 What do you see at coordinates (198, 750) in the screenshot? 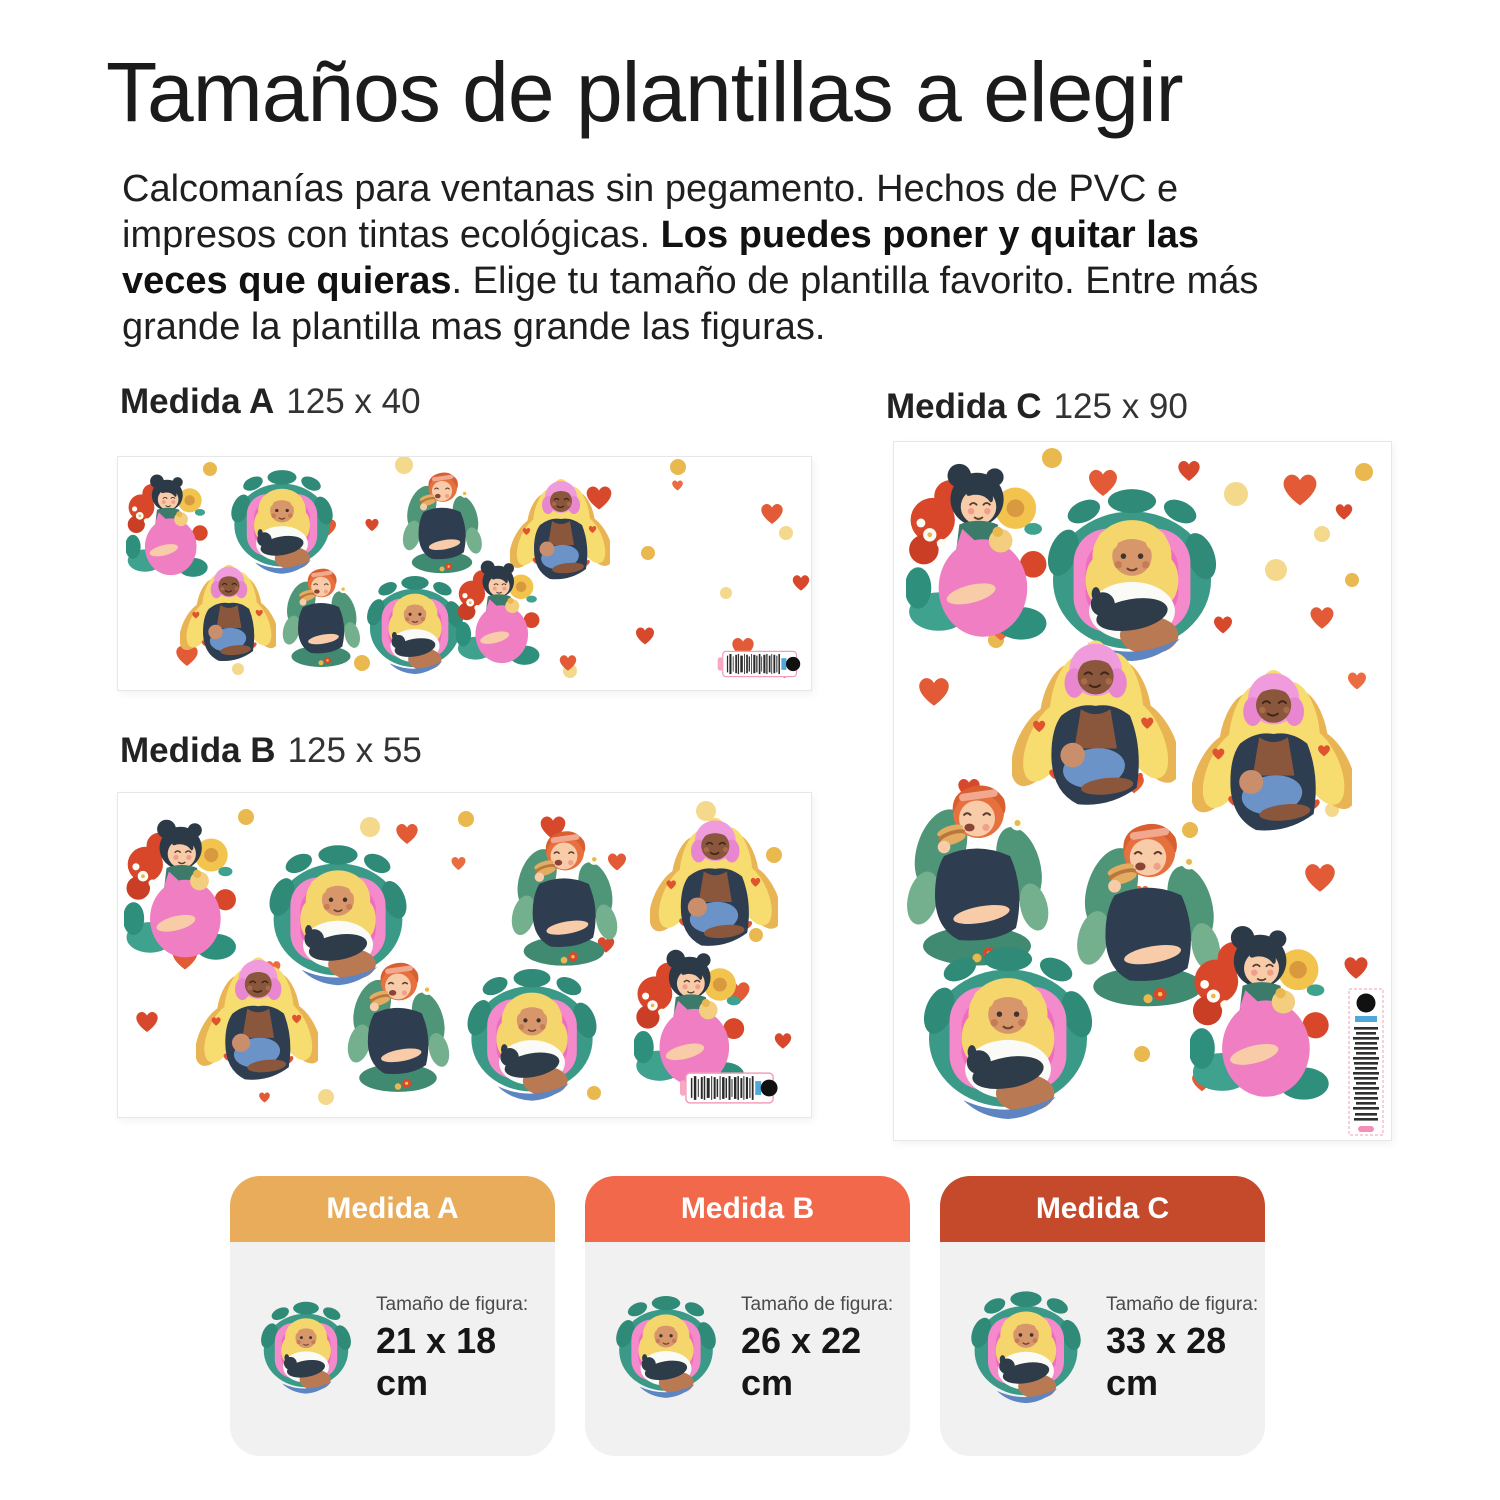
I see `template-b-label: Medida B` at bounding box center [198, 750].